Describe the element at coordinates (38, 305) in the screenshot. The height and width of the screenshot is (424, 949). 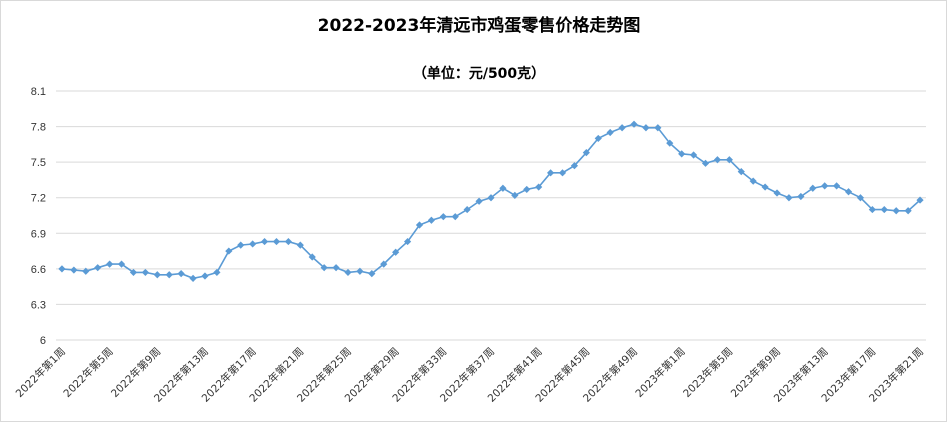
I see `y-tick-label: 6.3` at that location.